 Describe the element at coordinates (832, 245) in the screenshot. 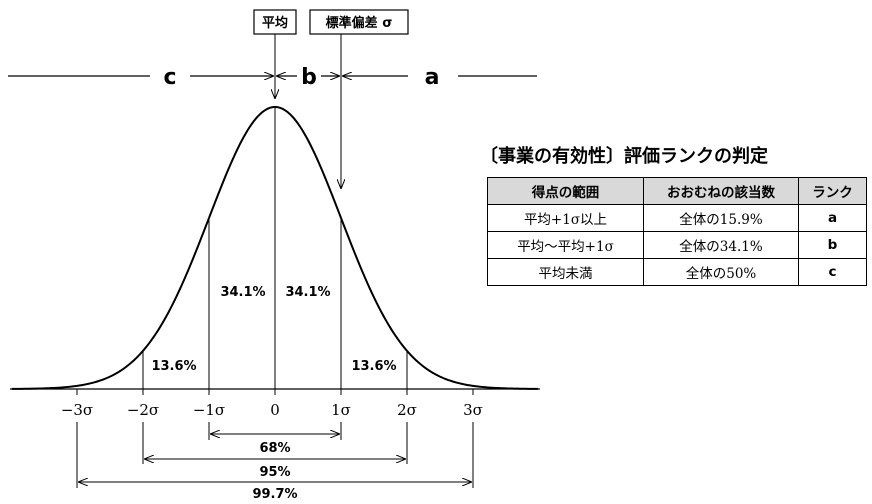

I see `cell-rank: b` at that location.